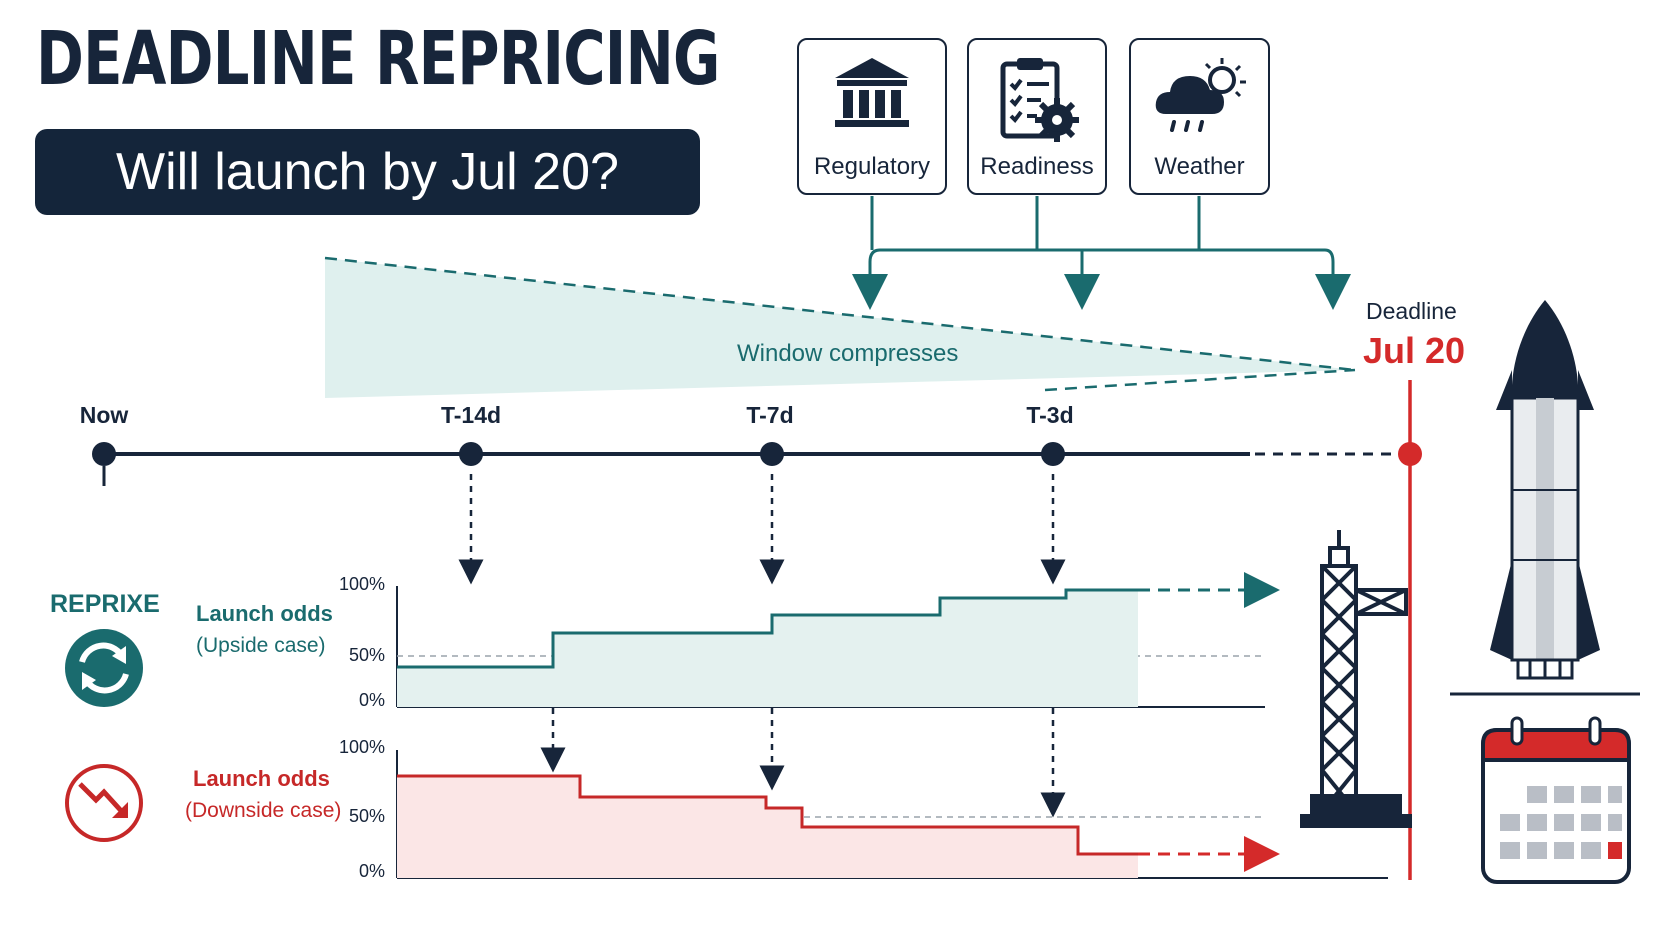  What do you see at coordinates (1356, 805) in the screenshot?
I see `launch-pad-base` at bounding box center [1356, 805].